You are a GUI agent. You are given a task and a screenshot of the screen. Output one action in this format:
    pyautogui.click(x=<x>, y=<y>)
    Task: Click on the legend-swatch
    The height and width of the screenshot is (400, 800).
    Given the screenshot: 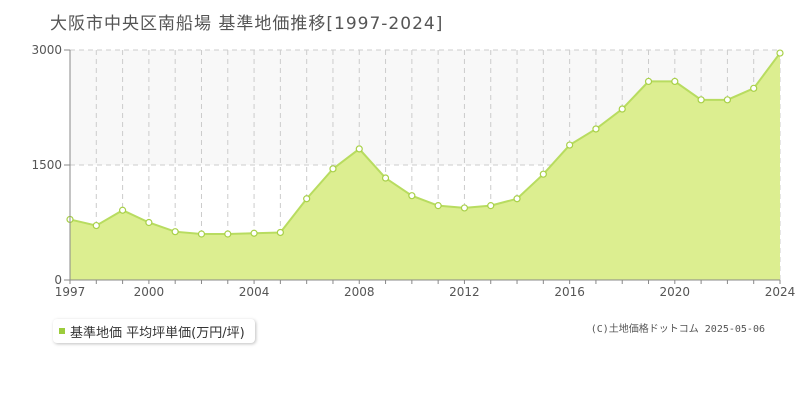 What is the action you would take?
    pyautogui.click(x=62, y=331)
    